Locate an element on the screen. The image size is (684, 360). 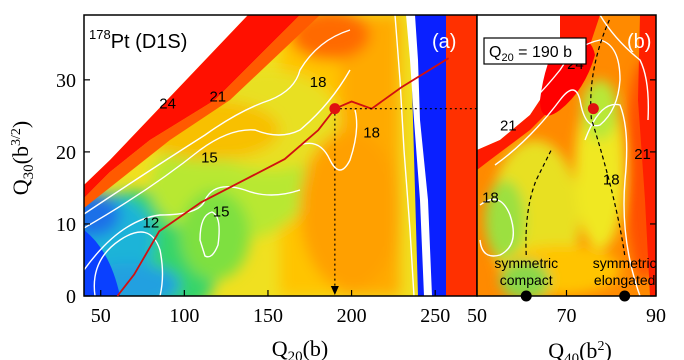
ylabel-subscript: 30 is located at coordinates (29, 171).